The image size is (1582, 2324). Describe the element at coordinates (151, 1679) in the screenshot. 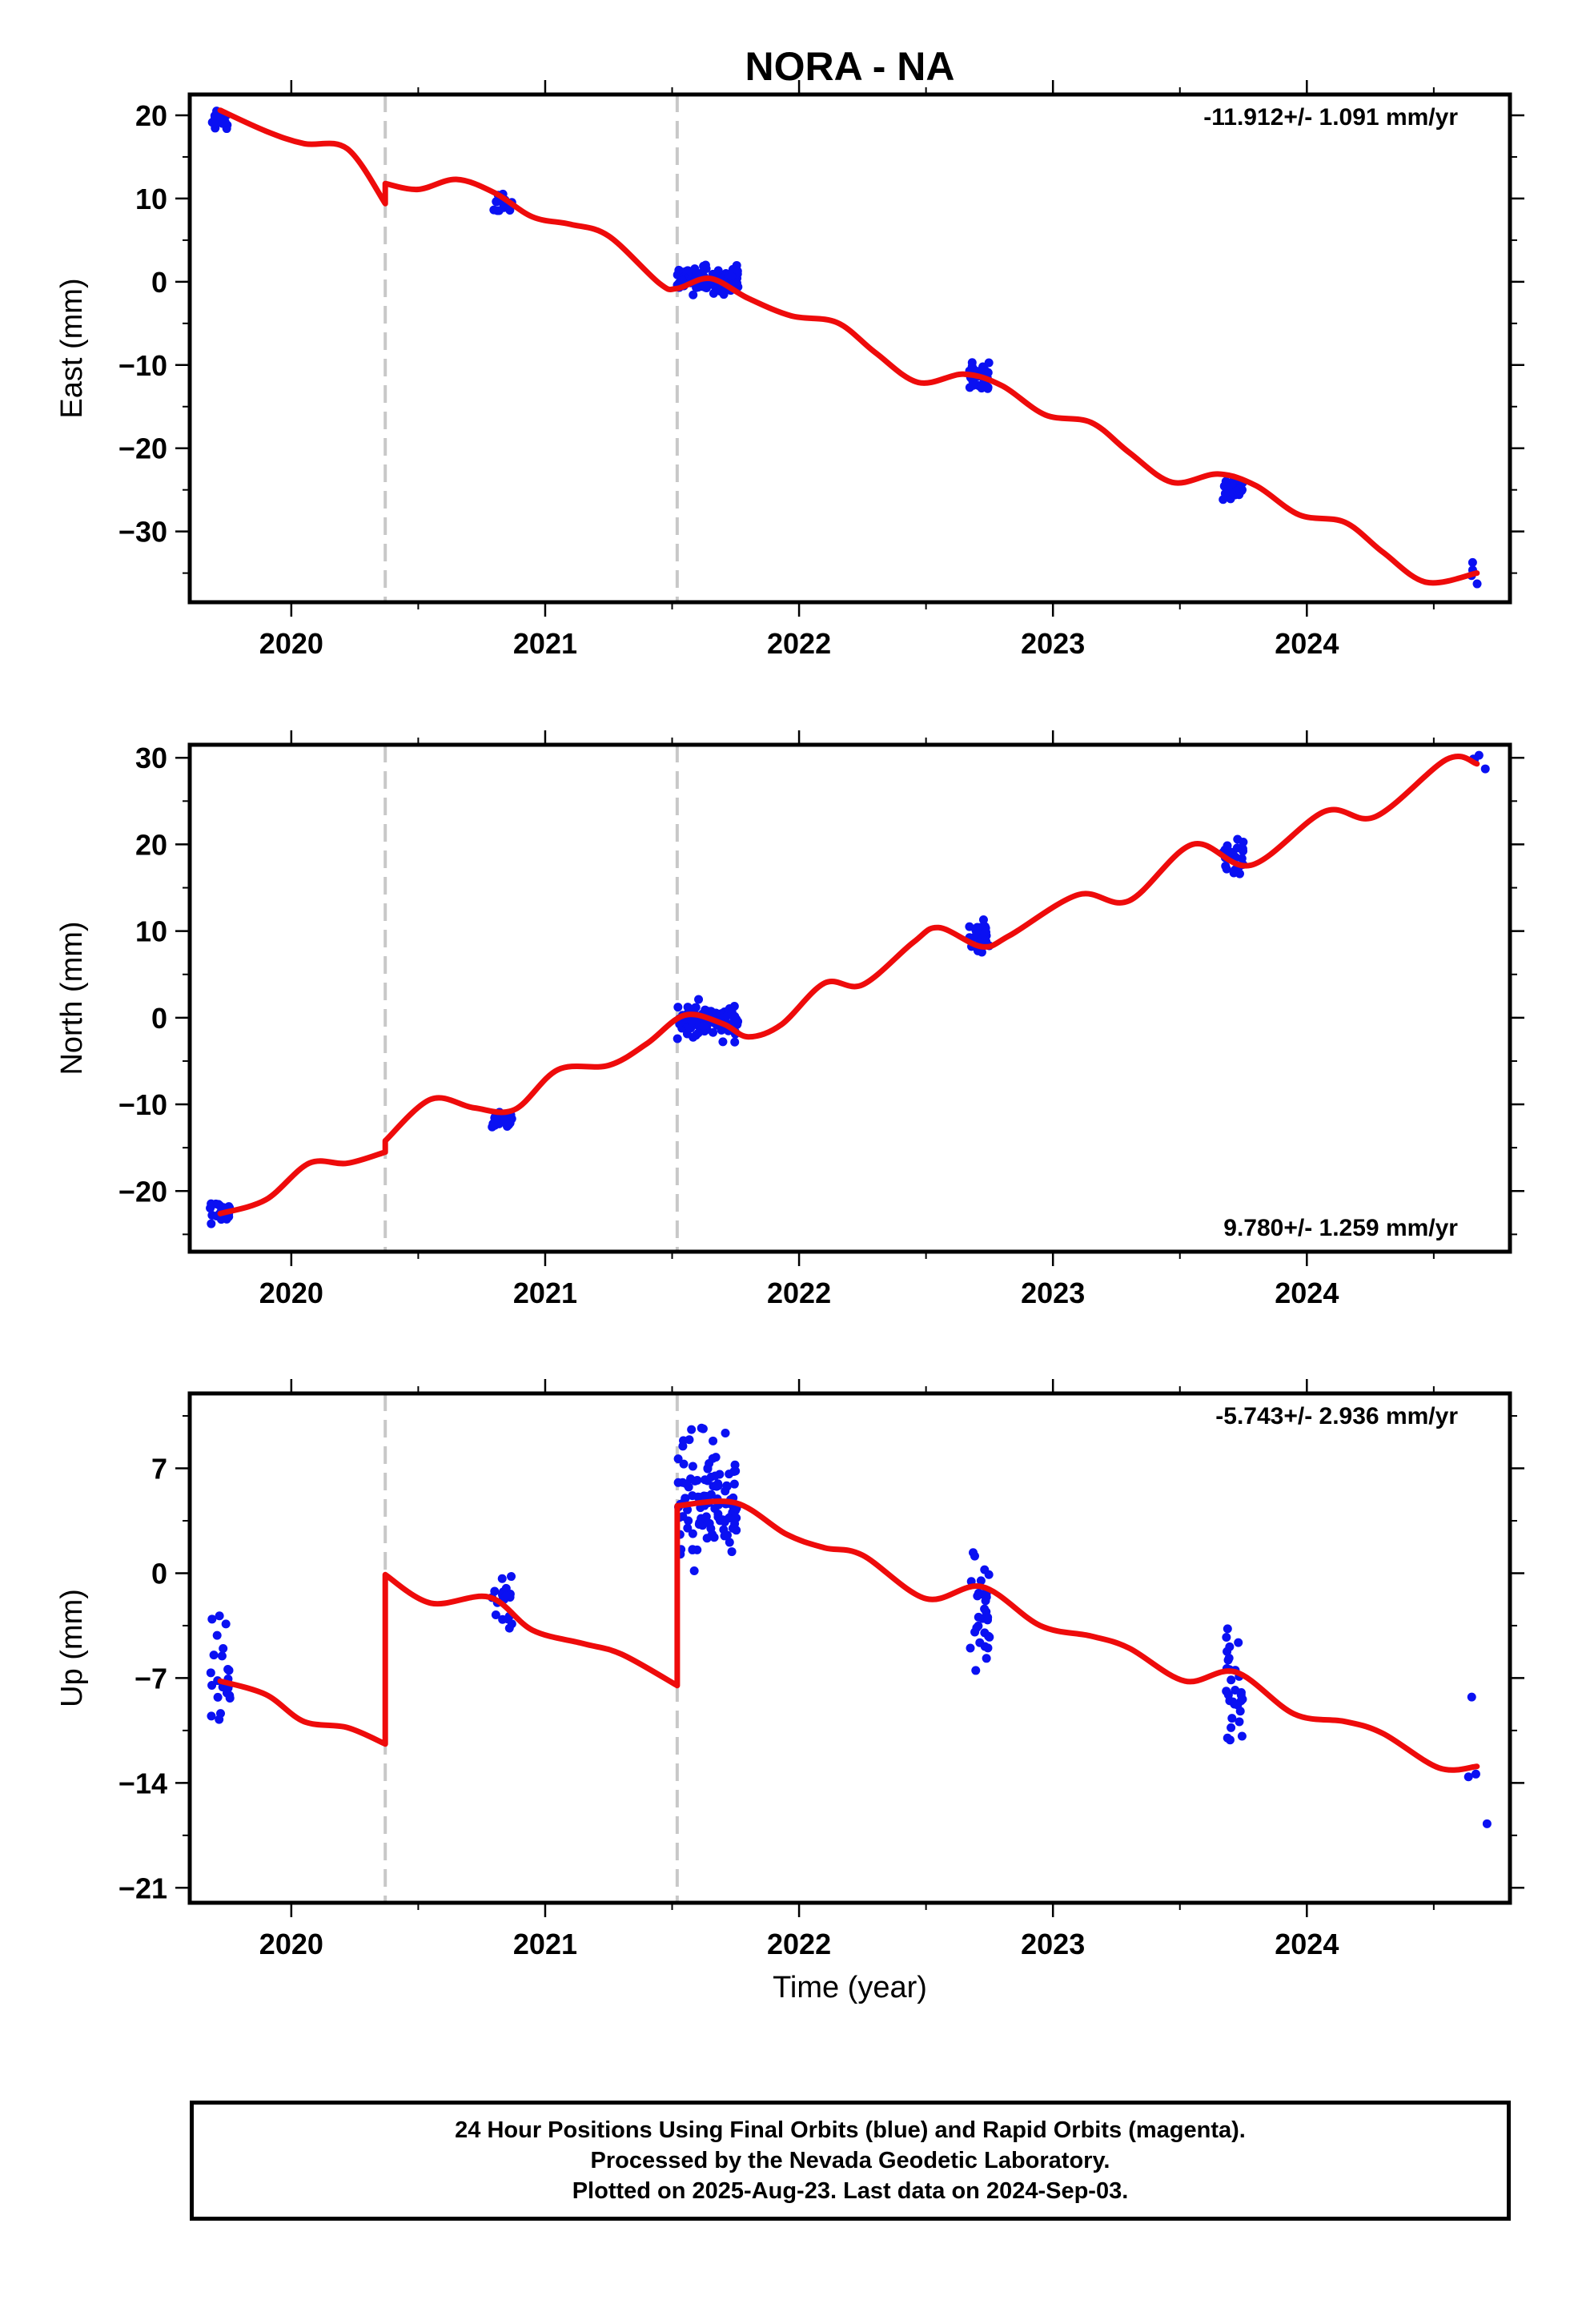

I see `y-tick-label: −7` at that location.